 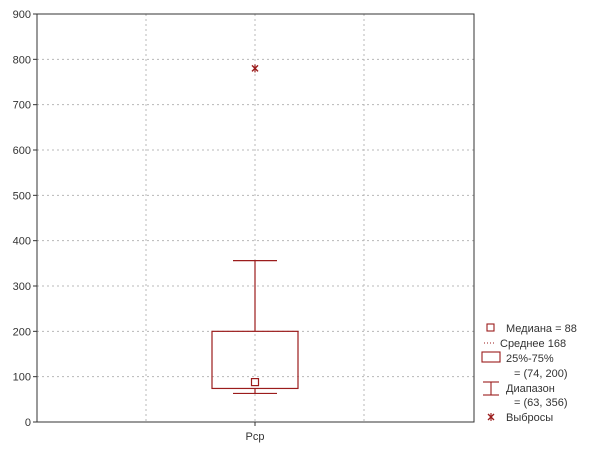 What do you see at coordinates (22, 196) in the screenshot?
I see `y-tick-label: 500` at bounding box center [22, 196].